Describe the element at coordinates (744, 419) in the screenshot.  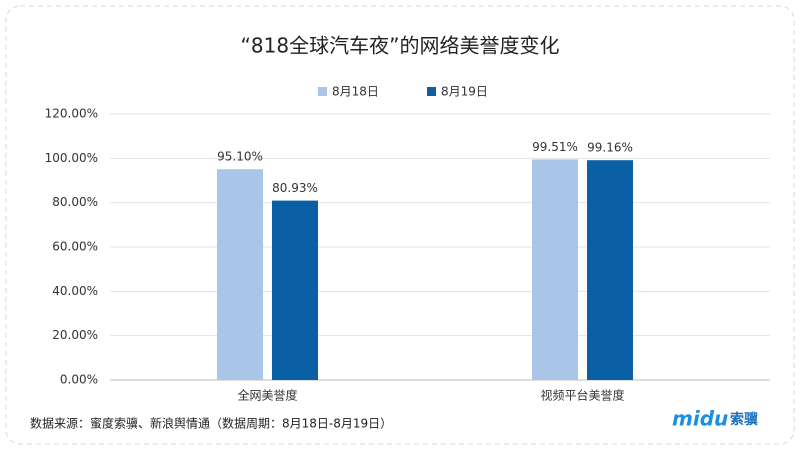
I see `logo-name: 索骥` at that location.